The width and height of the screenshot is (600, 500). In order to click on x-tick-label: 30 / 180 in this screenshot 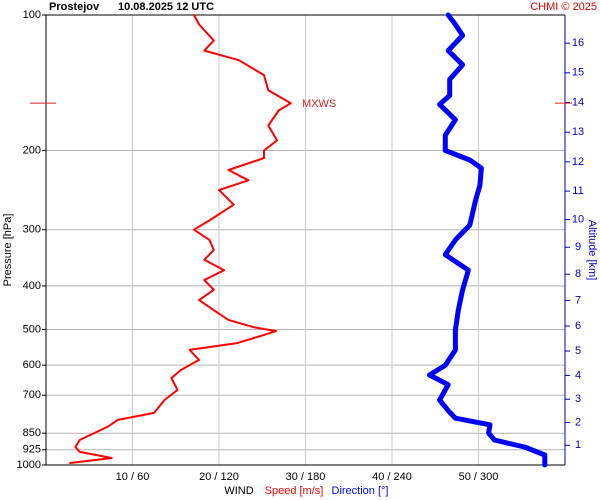, I will do `click(306, 477)`.